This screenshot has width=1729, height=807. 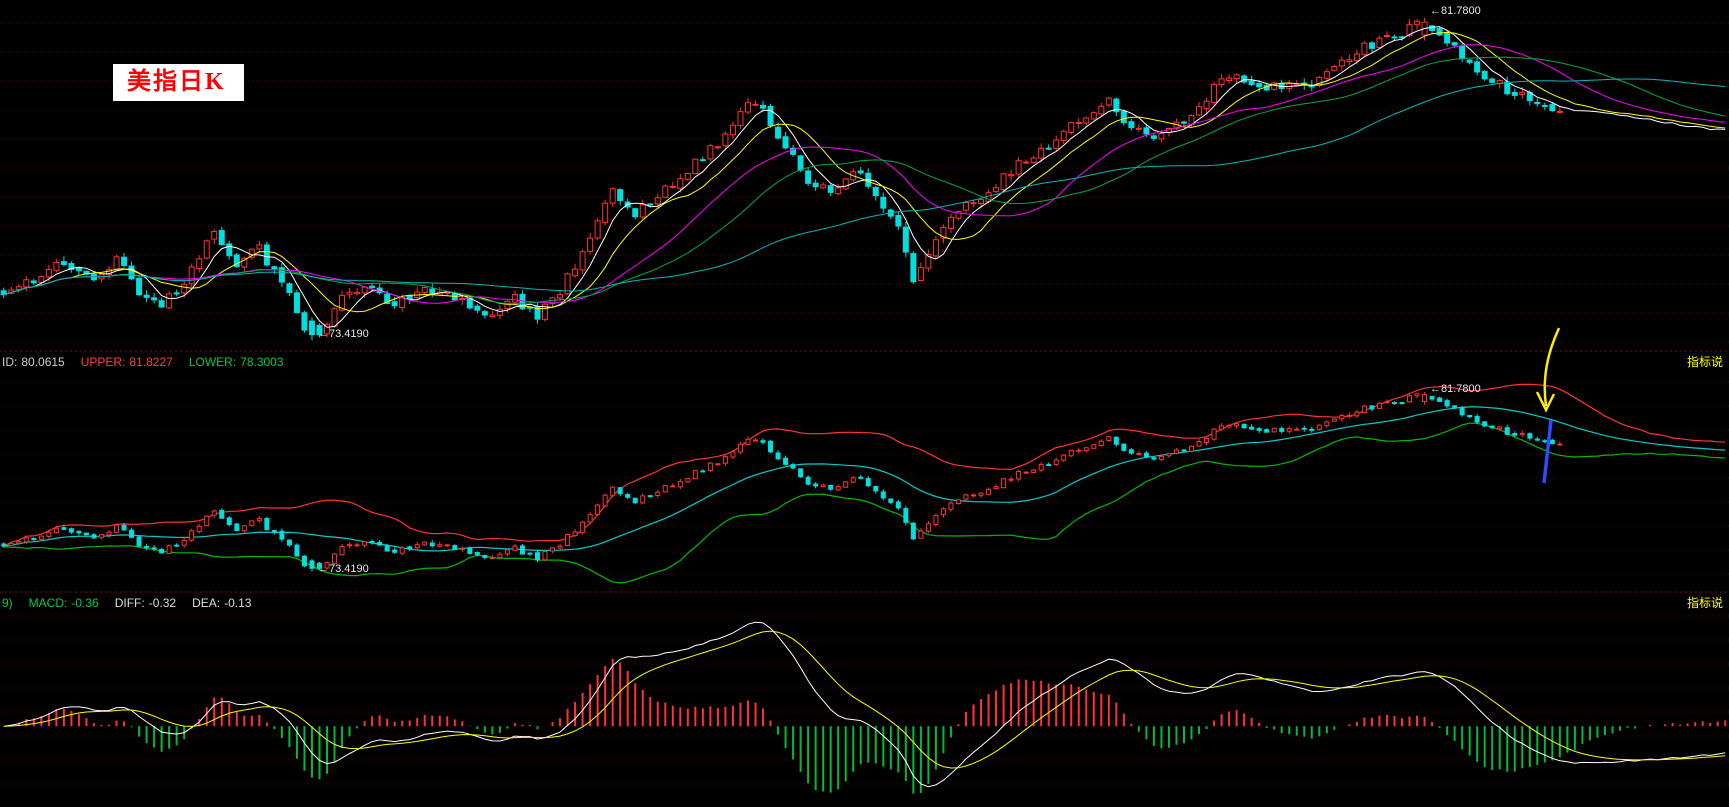 What do you see at coordinates (221, 603) in the screenshot?
I see `dea-value-readout: DEA: -0.13` at bounding box center [221, 603].